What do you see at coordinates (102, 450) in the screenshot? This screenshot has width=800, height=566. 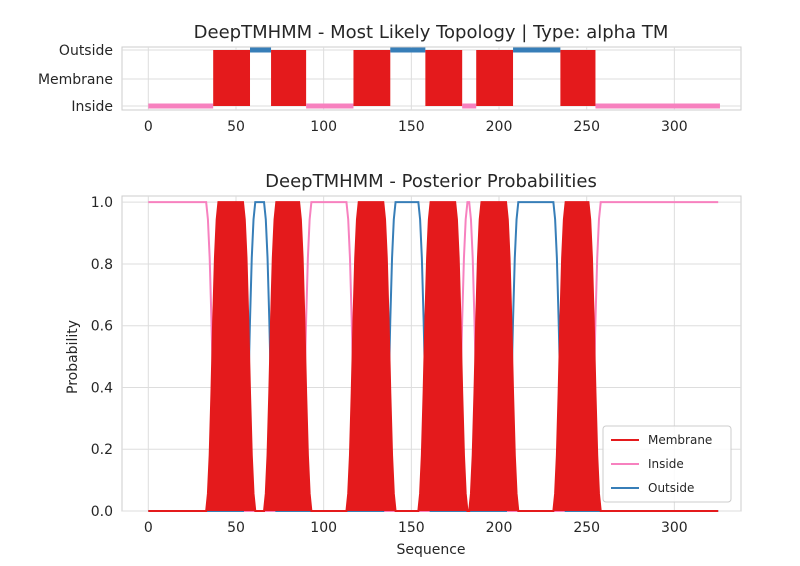 I see `posterior-y-tick-label: 0.2` at bounding box center [102, 450].